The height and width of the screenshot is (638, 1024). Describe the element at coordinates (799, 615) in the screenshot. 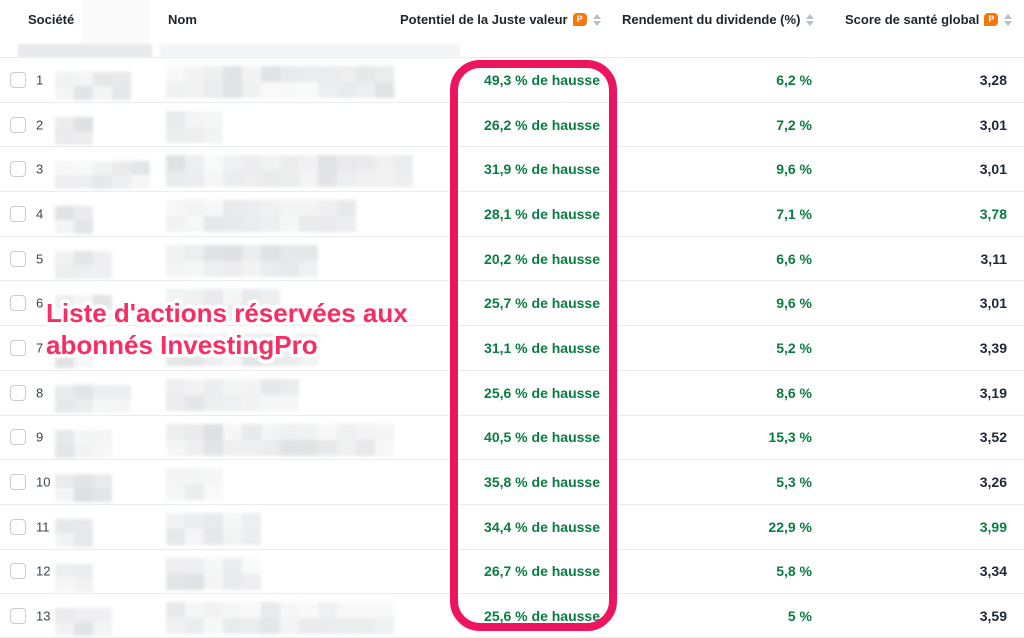

I see `dividend-yield-cell: 5 %` at that location.